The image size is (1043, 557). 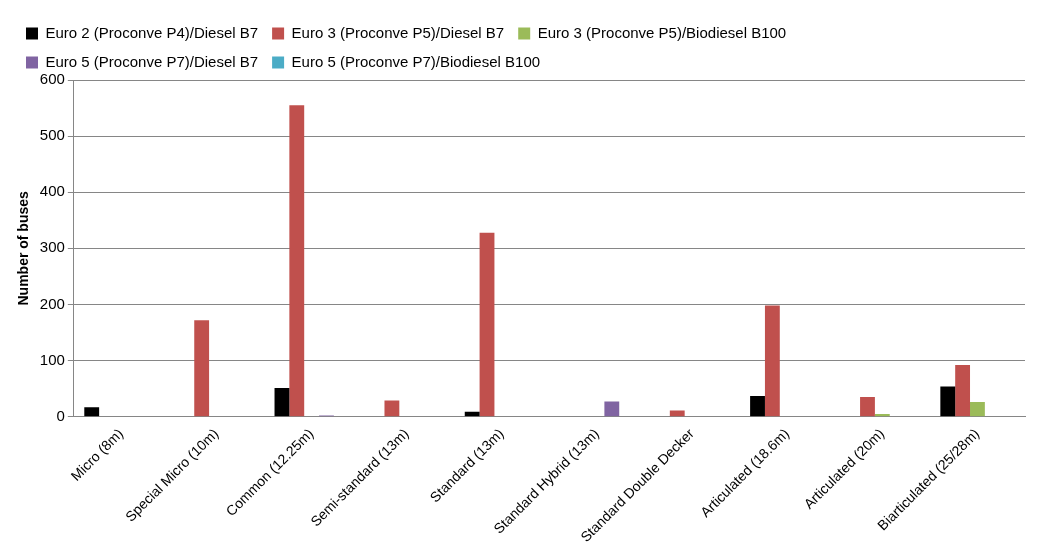 What do you see at coordinates (52, 303) in the screenshot?
I see `y-tick-label: 200` at bounding box center [52, 303].